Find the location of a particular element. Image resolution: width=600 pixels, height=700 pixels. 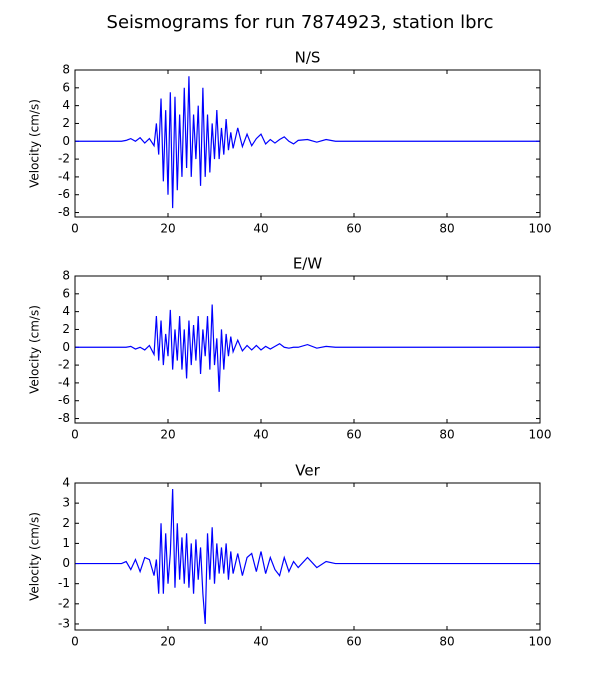

subplot-title: N/S is located at coordinates (308, 58).